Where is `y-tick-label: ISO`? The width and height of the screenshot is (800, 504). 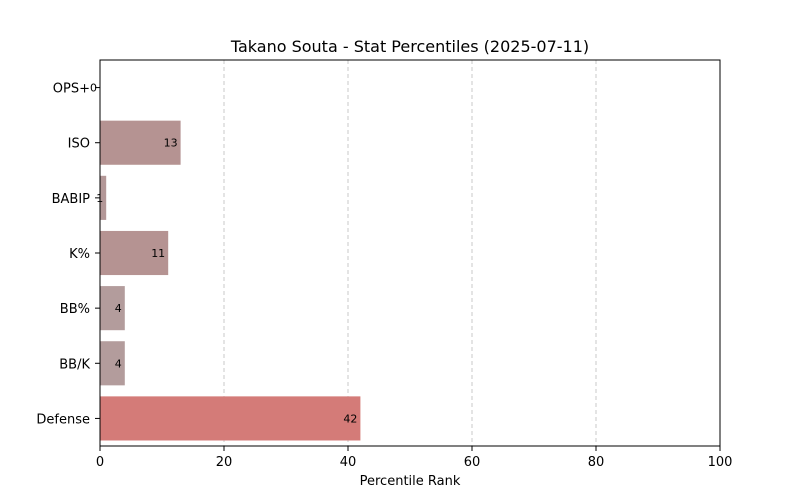
y-tick-label: ISO is located at coordinates (79, 144).